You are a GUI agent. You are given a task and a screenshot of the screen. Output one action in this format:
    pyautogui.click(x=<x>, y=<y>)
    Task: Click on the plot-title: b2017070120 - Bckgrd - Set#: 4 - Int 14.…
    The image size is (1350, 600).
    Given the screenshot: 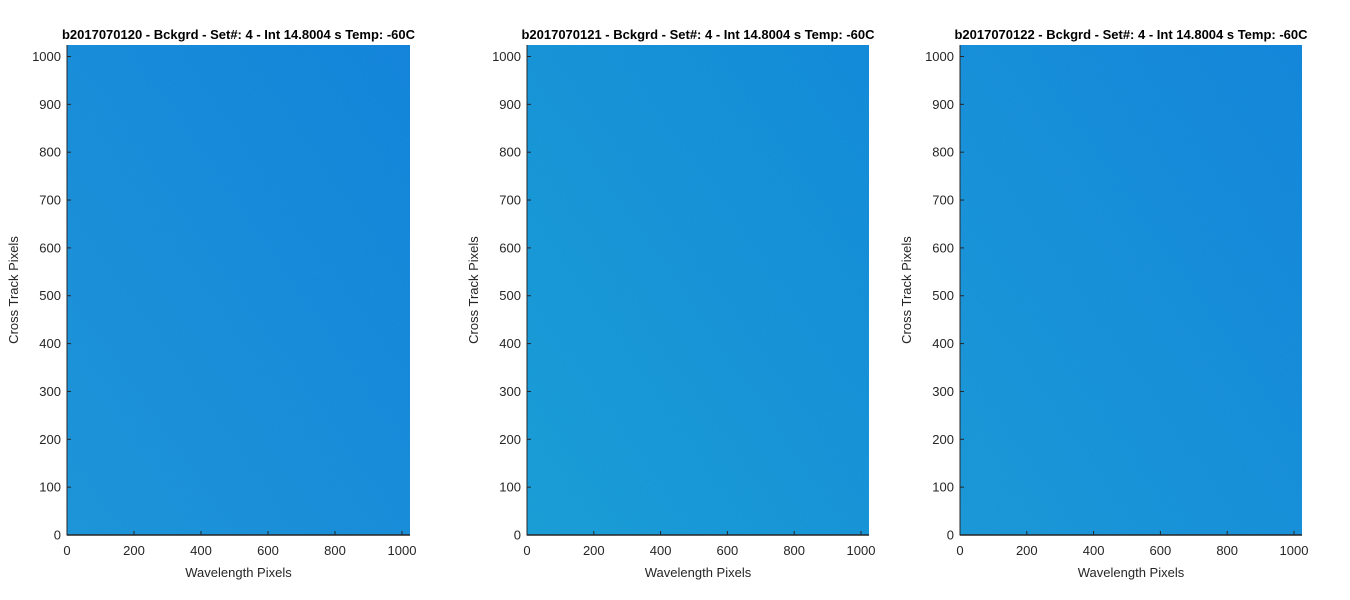 What is the action you would take?
    pyautogui.click(x=239, y=34)
    